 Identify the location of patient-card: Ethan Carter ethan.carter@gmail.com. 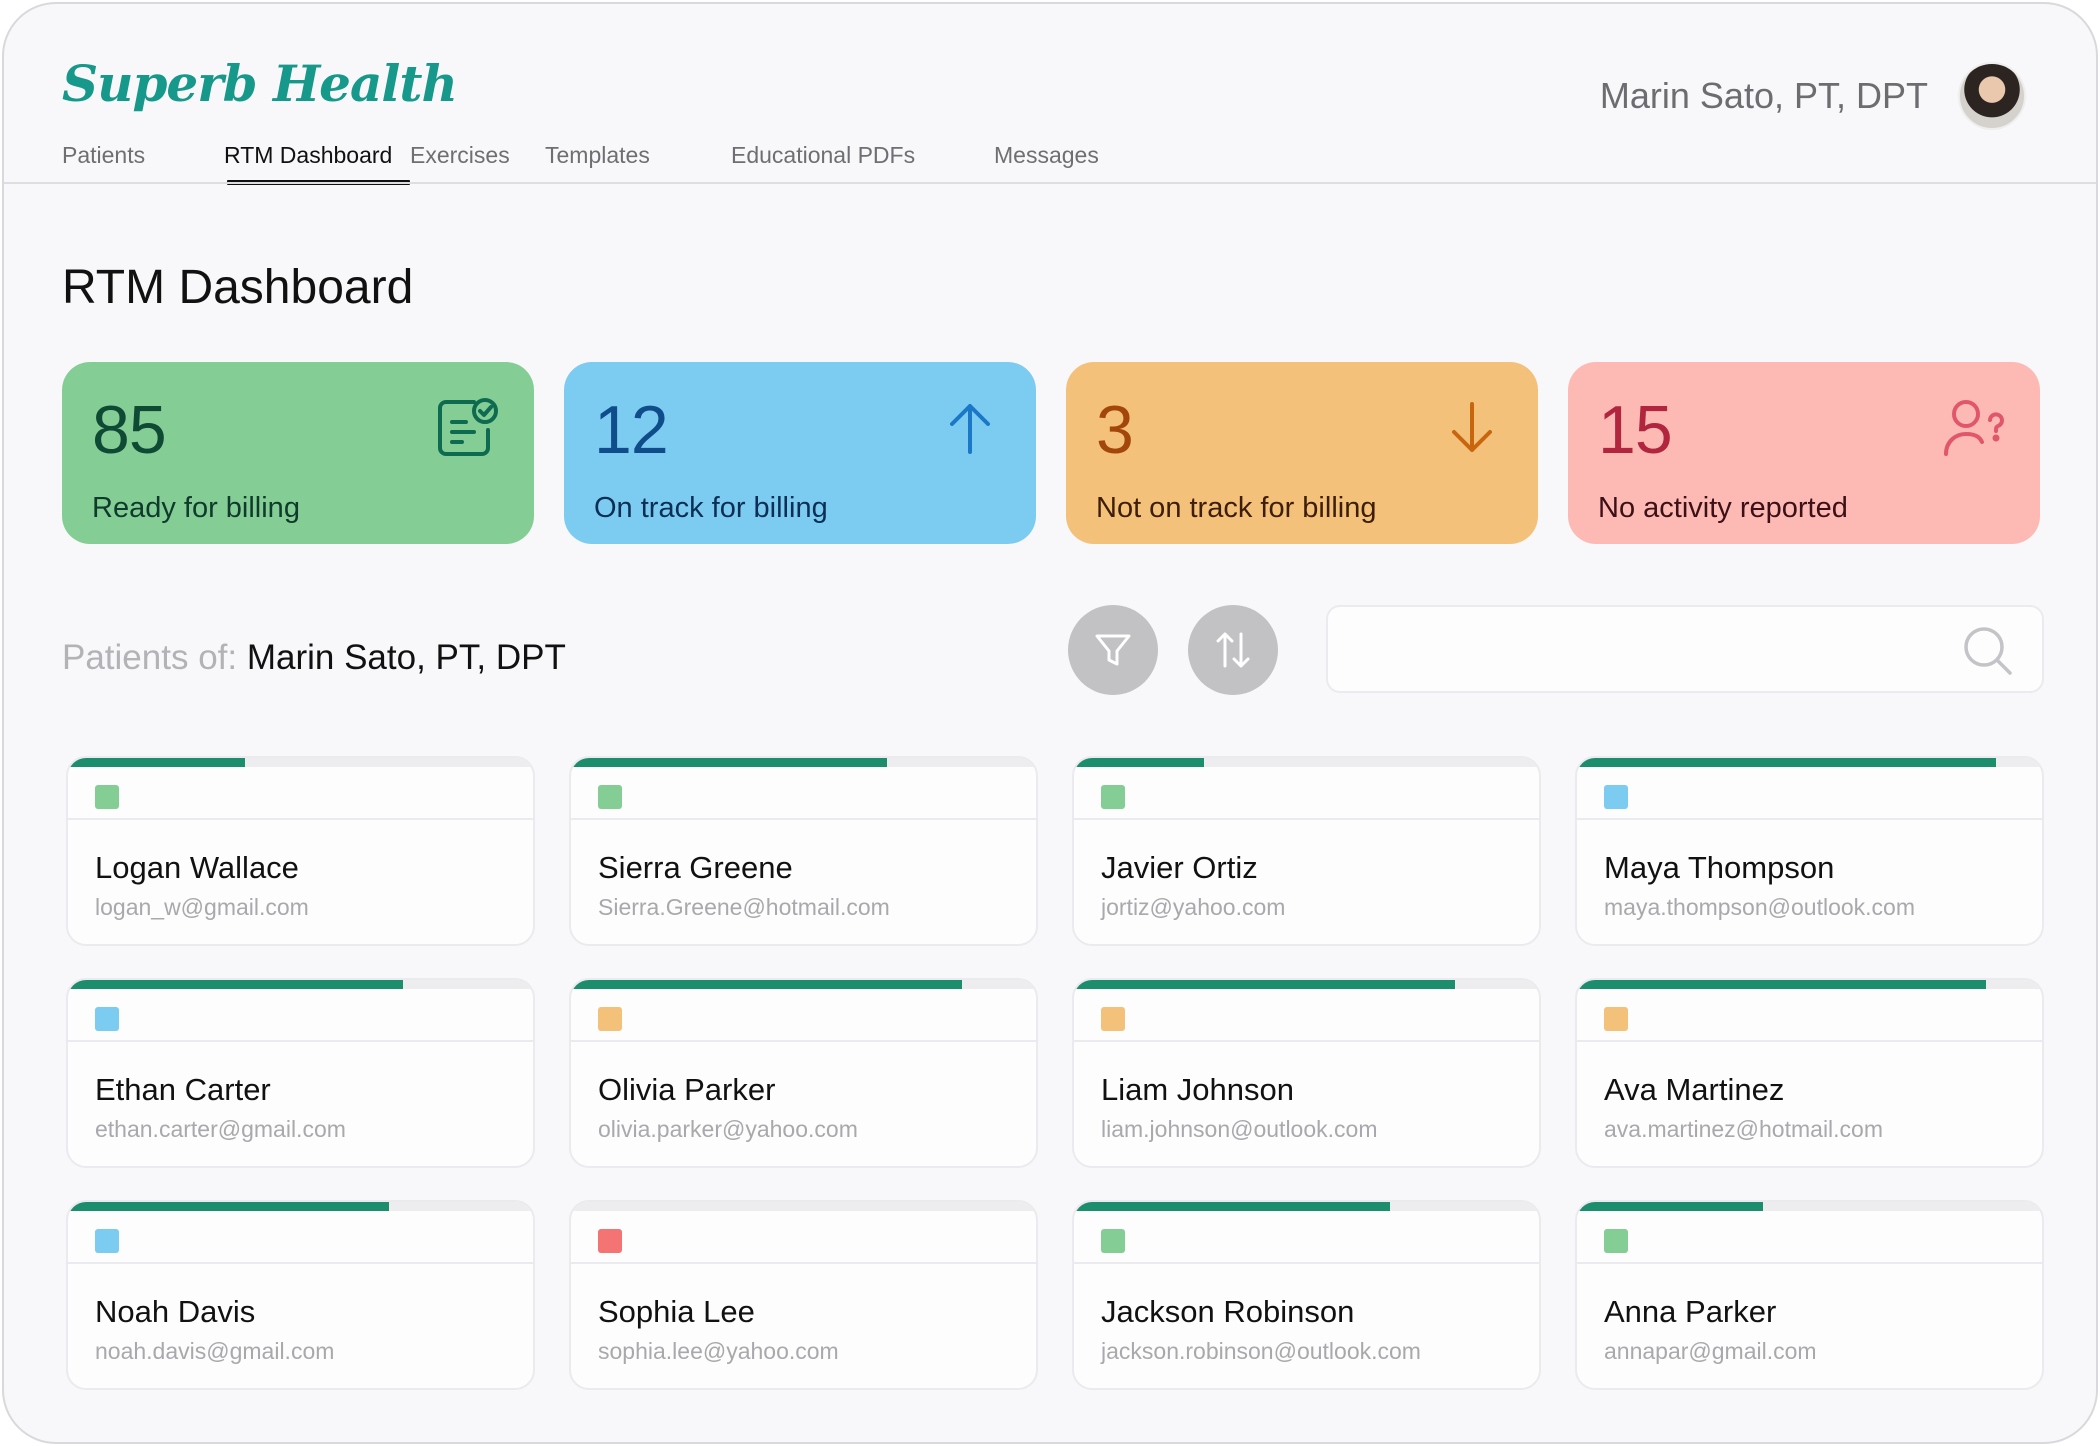
(300, 1073).